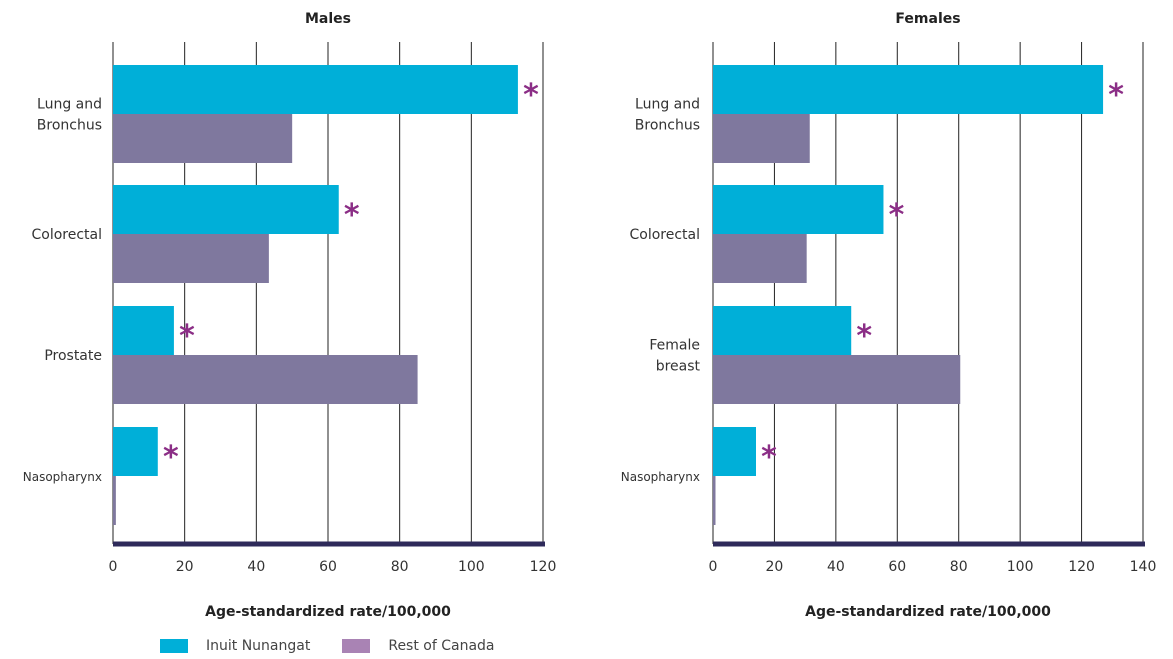 This screenshot has height=659, width=1173. What do you see at coordinates (836, 567) in the screenshot?
I see `females-tick-label-40: 40` at bounding box center [836, 567].